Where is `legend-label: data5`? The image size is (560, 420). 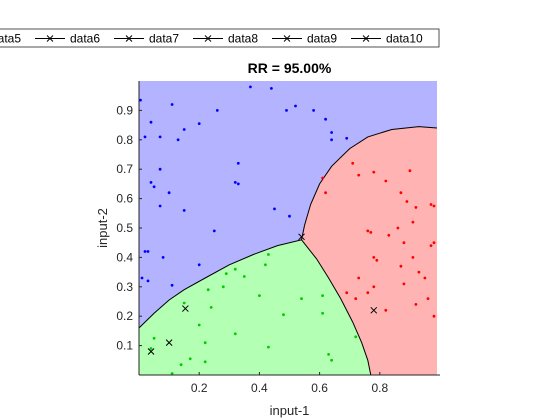 legend-label: data5 is located at coordinates (10, 39).